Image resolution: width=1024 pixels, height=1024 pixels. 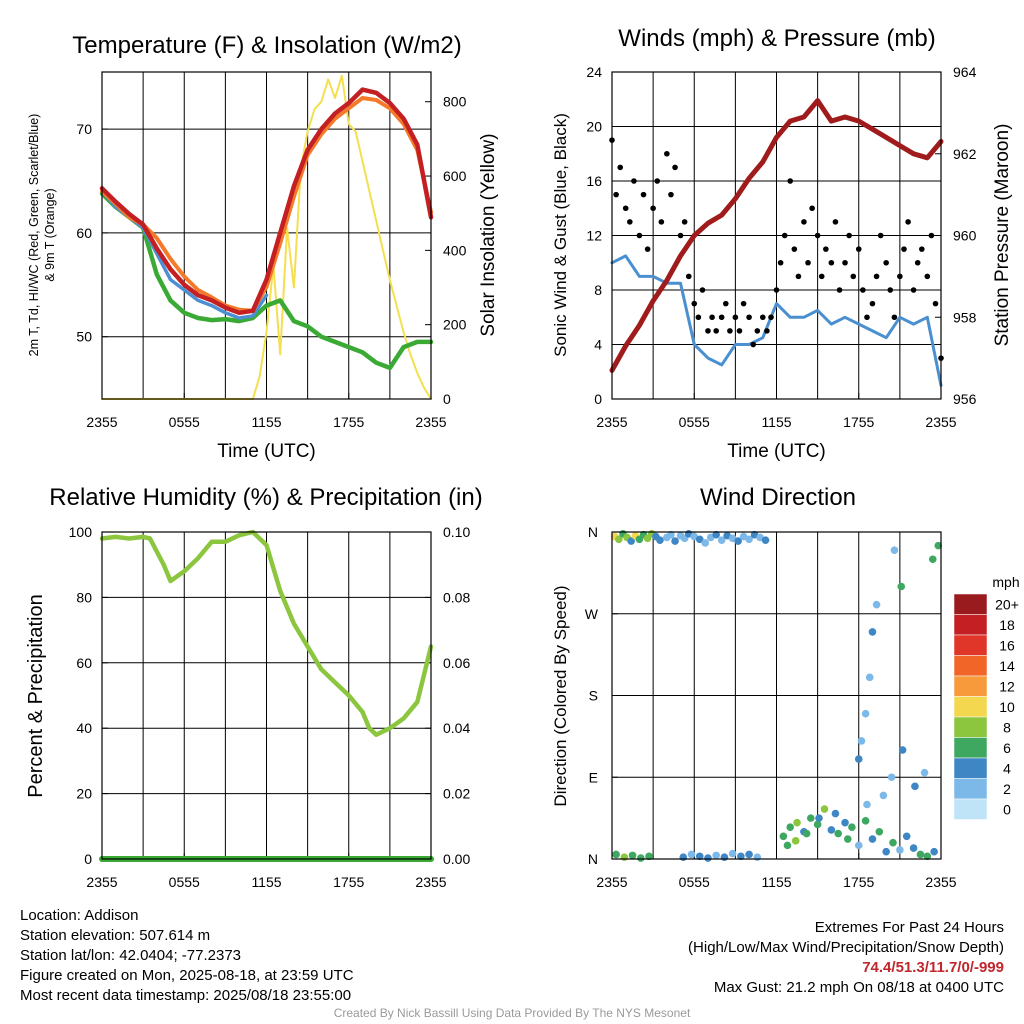 What do you see at coordinates (455, 176) in the screenshot?
I see `panel1-y2tick-label: 600` at bounding box center [455, 176].